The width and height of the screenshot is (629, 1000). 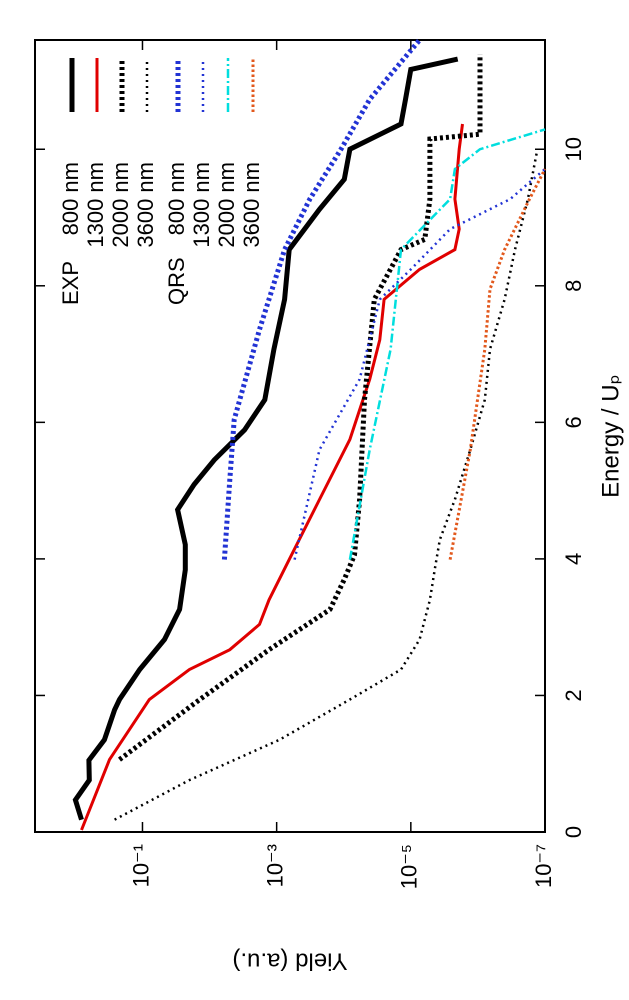 I want to click on x-axis-label: Energy / Uₚ, so click(x=610, y=436).